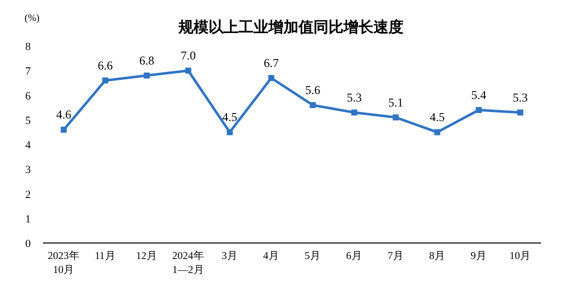 The image size is (588, 298). What do you see at coordinates (28, 244) in the screenshot?
I see `y-tick-label: 0` at bounding box center [28, 244].